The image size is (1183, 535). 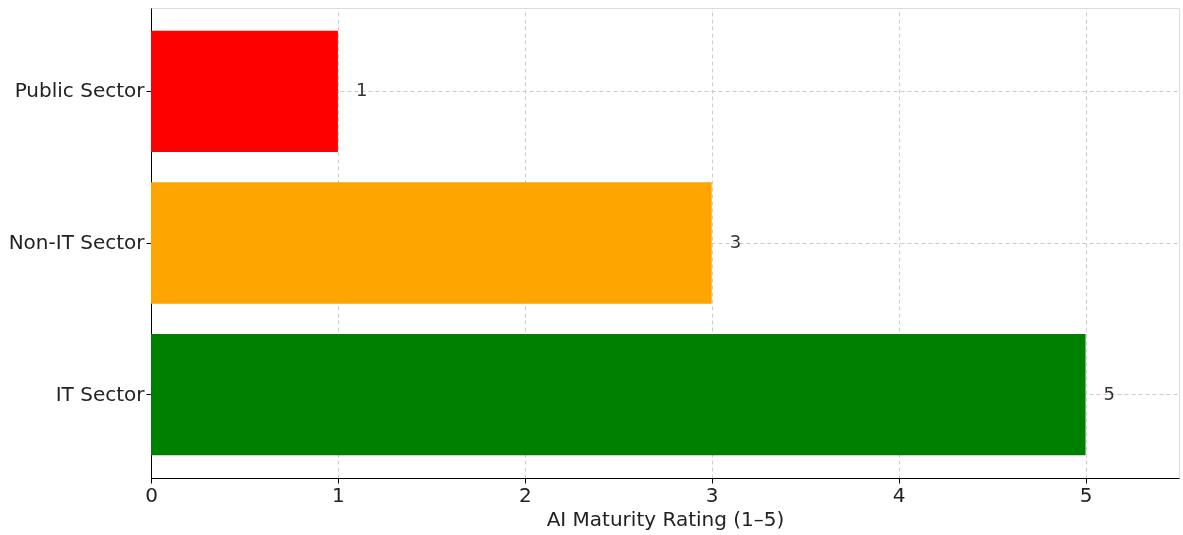 I want to click on x-tick-label: 2, so click(x=525, y=494).